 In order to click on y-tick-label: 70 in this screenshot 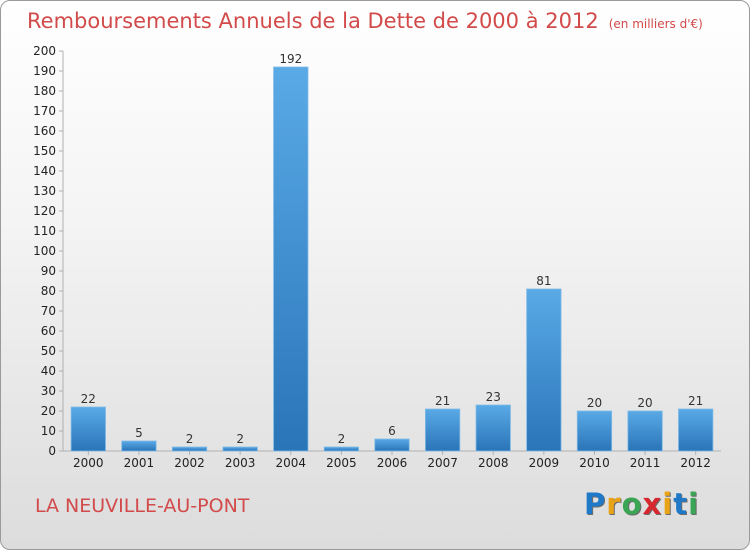, I will do `click(48, 311)`.